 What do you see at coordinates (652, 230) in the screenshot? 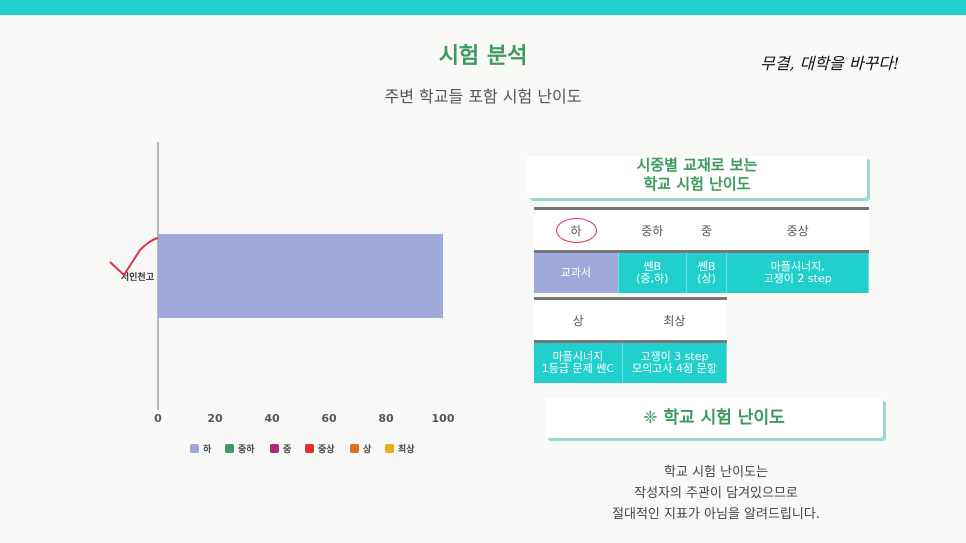
I see `table-header-cell: 중하` at bounding box center [652, 230].